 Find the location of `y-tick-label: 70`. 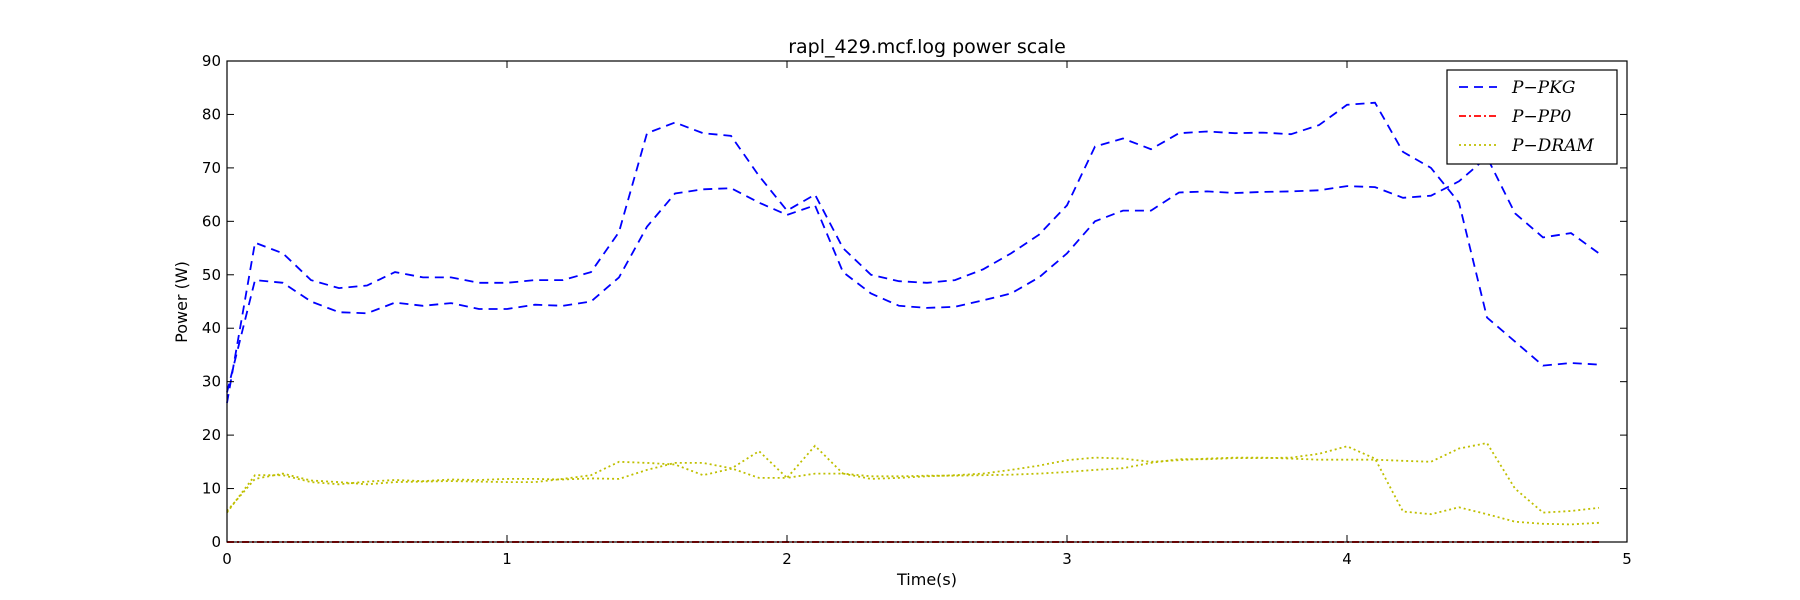

y-tick-label: 70 is located at coordinates (211, 168).